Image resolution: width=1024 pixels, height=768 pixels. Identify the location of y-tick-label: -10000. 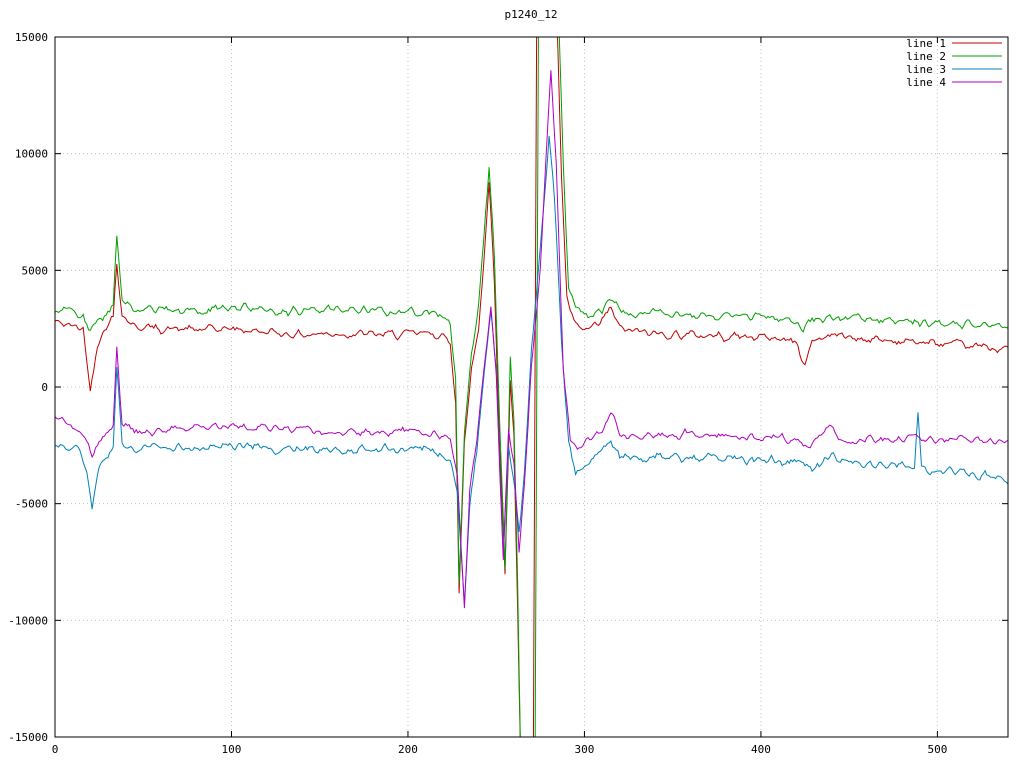
(28, 620).